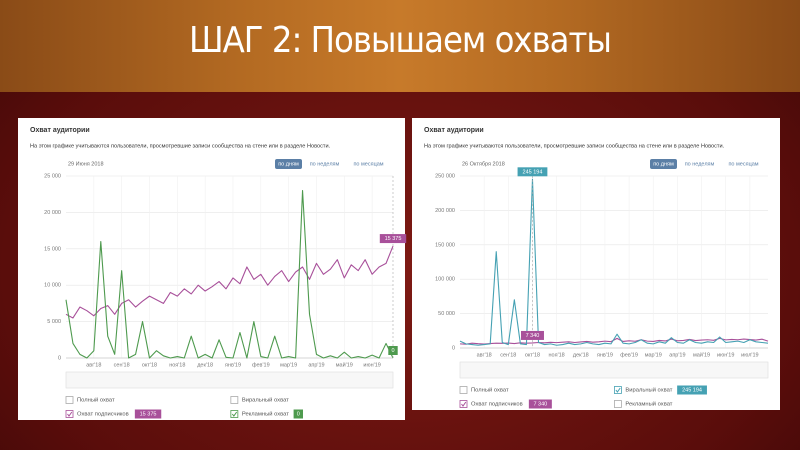 The width and height of the screenshot is (800, 450). Describe the element at coordinates (86, 164) in the screenshot. I see `date-label: 29 Июня 2018` at that location.